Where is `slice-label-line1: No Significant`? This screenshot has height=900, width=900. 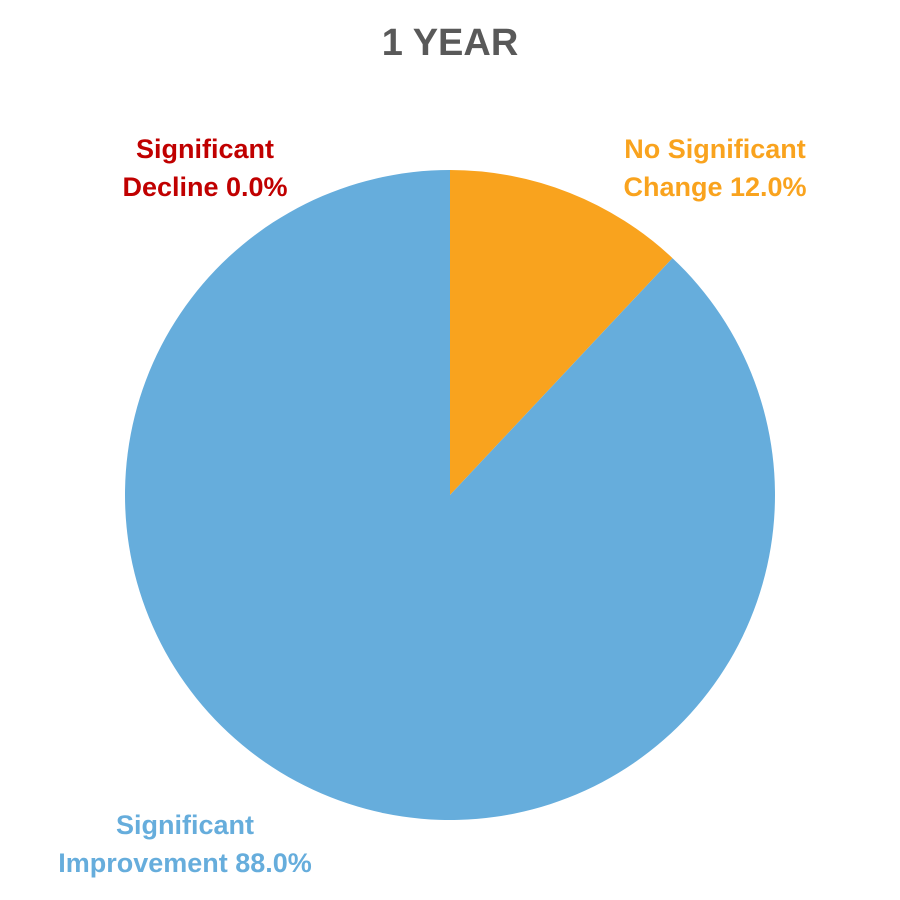
slice-label-line1: No Significant is located at coordinates (715, 149).